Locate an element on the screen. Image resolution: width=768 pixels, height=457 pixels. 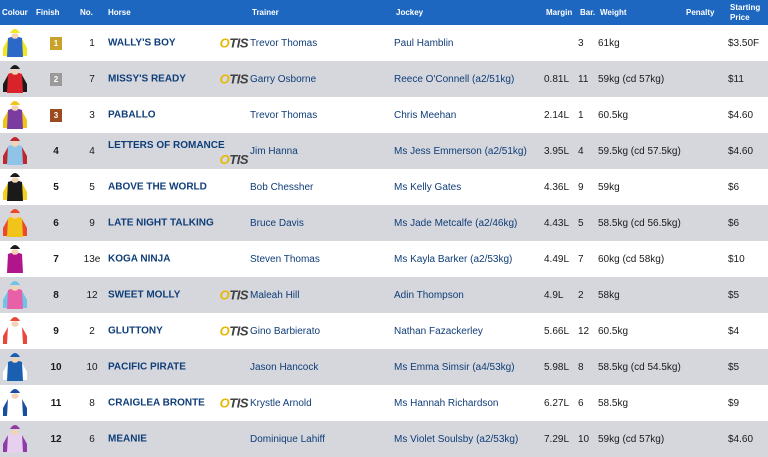
jockey-name: Ms Jess Emmerson (a2/51kg) is located at coordinates (460, 151).